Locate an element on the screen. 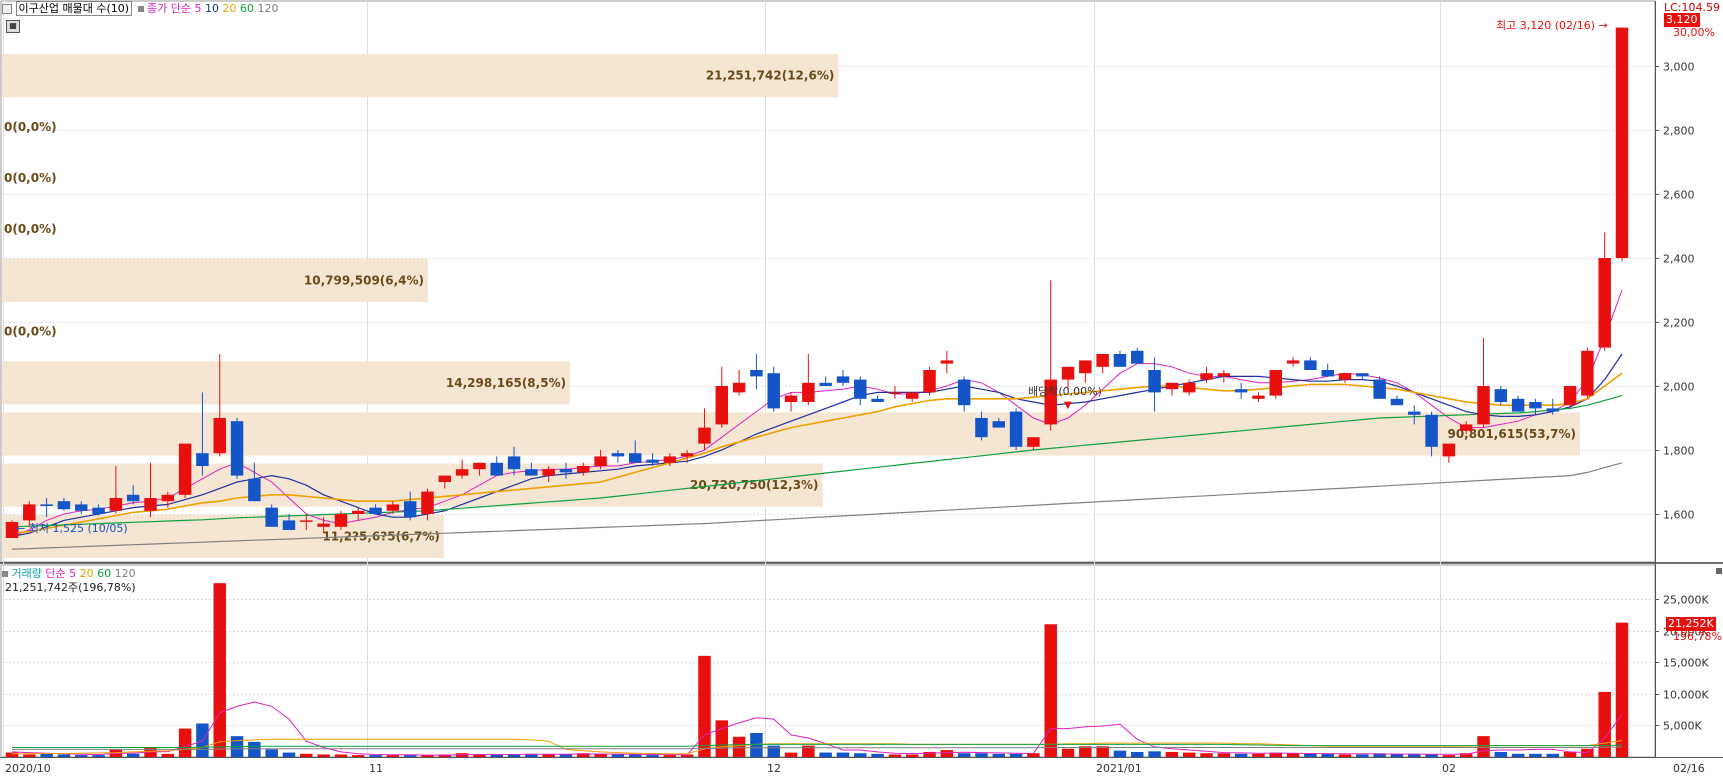 Image resolution: width=1723 pixels, height=783 pixels. price-tick-label: 2,200 is located at coordinates (1679, 323).